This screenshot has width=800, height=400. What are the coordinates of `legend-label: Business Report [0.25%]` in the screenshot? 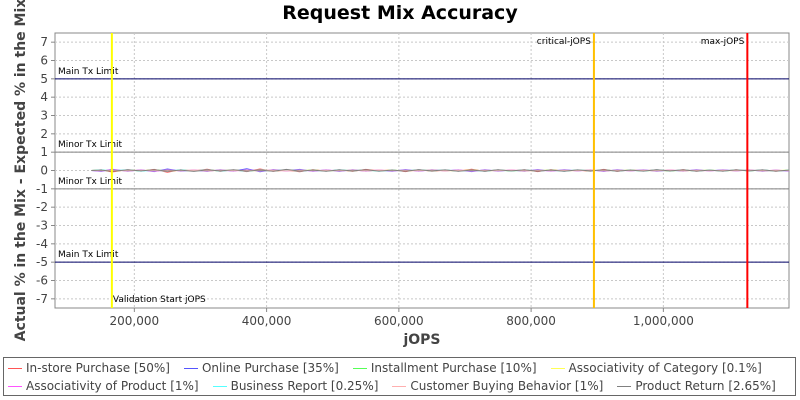 It's located at (304, 386).